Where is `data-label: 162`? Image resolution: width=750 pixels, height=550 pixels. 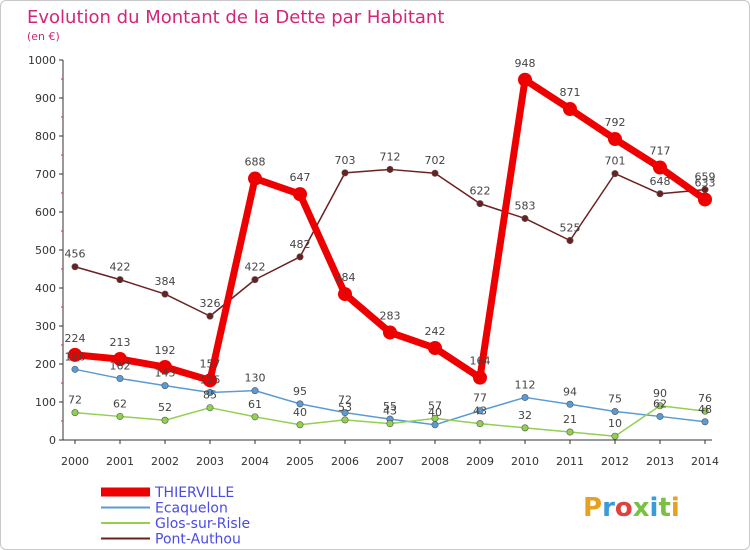 data-label: 162 is located at coordinates (120, 365).